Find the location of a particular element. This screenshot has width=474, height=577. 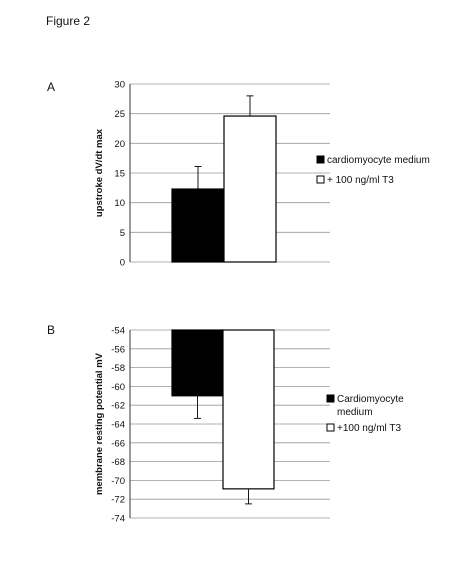

y-tick-label: -60 is located at coordinates (118, 387).